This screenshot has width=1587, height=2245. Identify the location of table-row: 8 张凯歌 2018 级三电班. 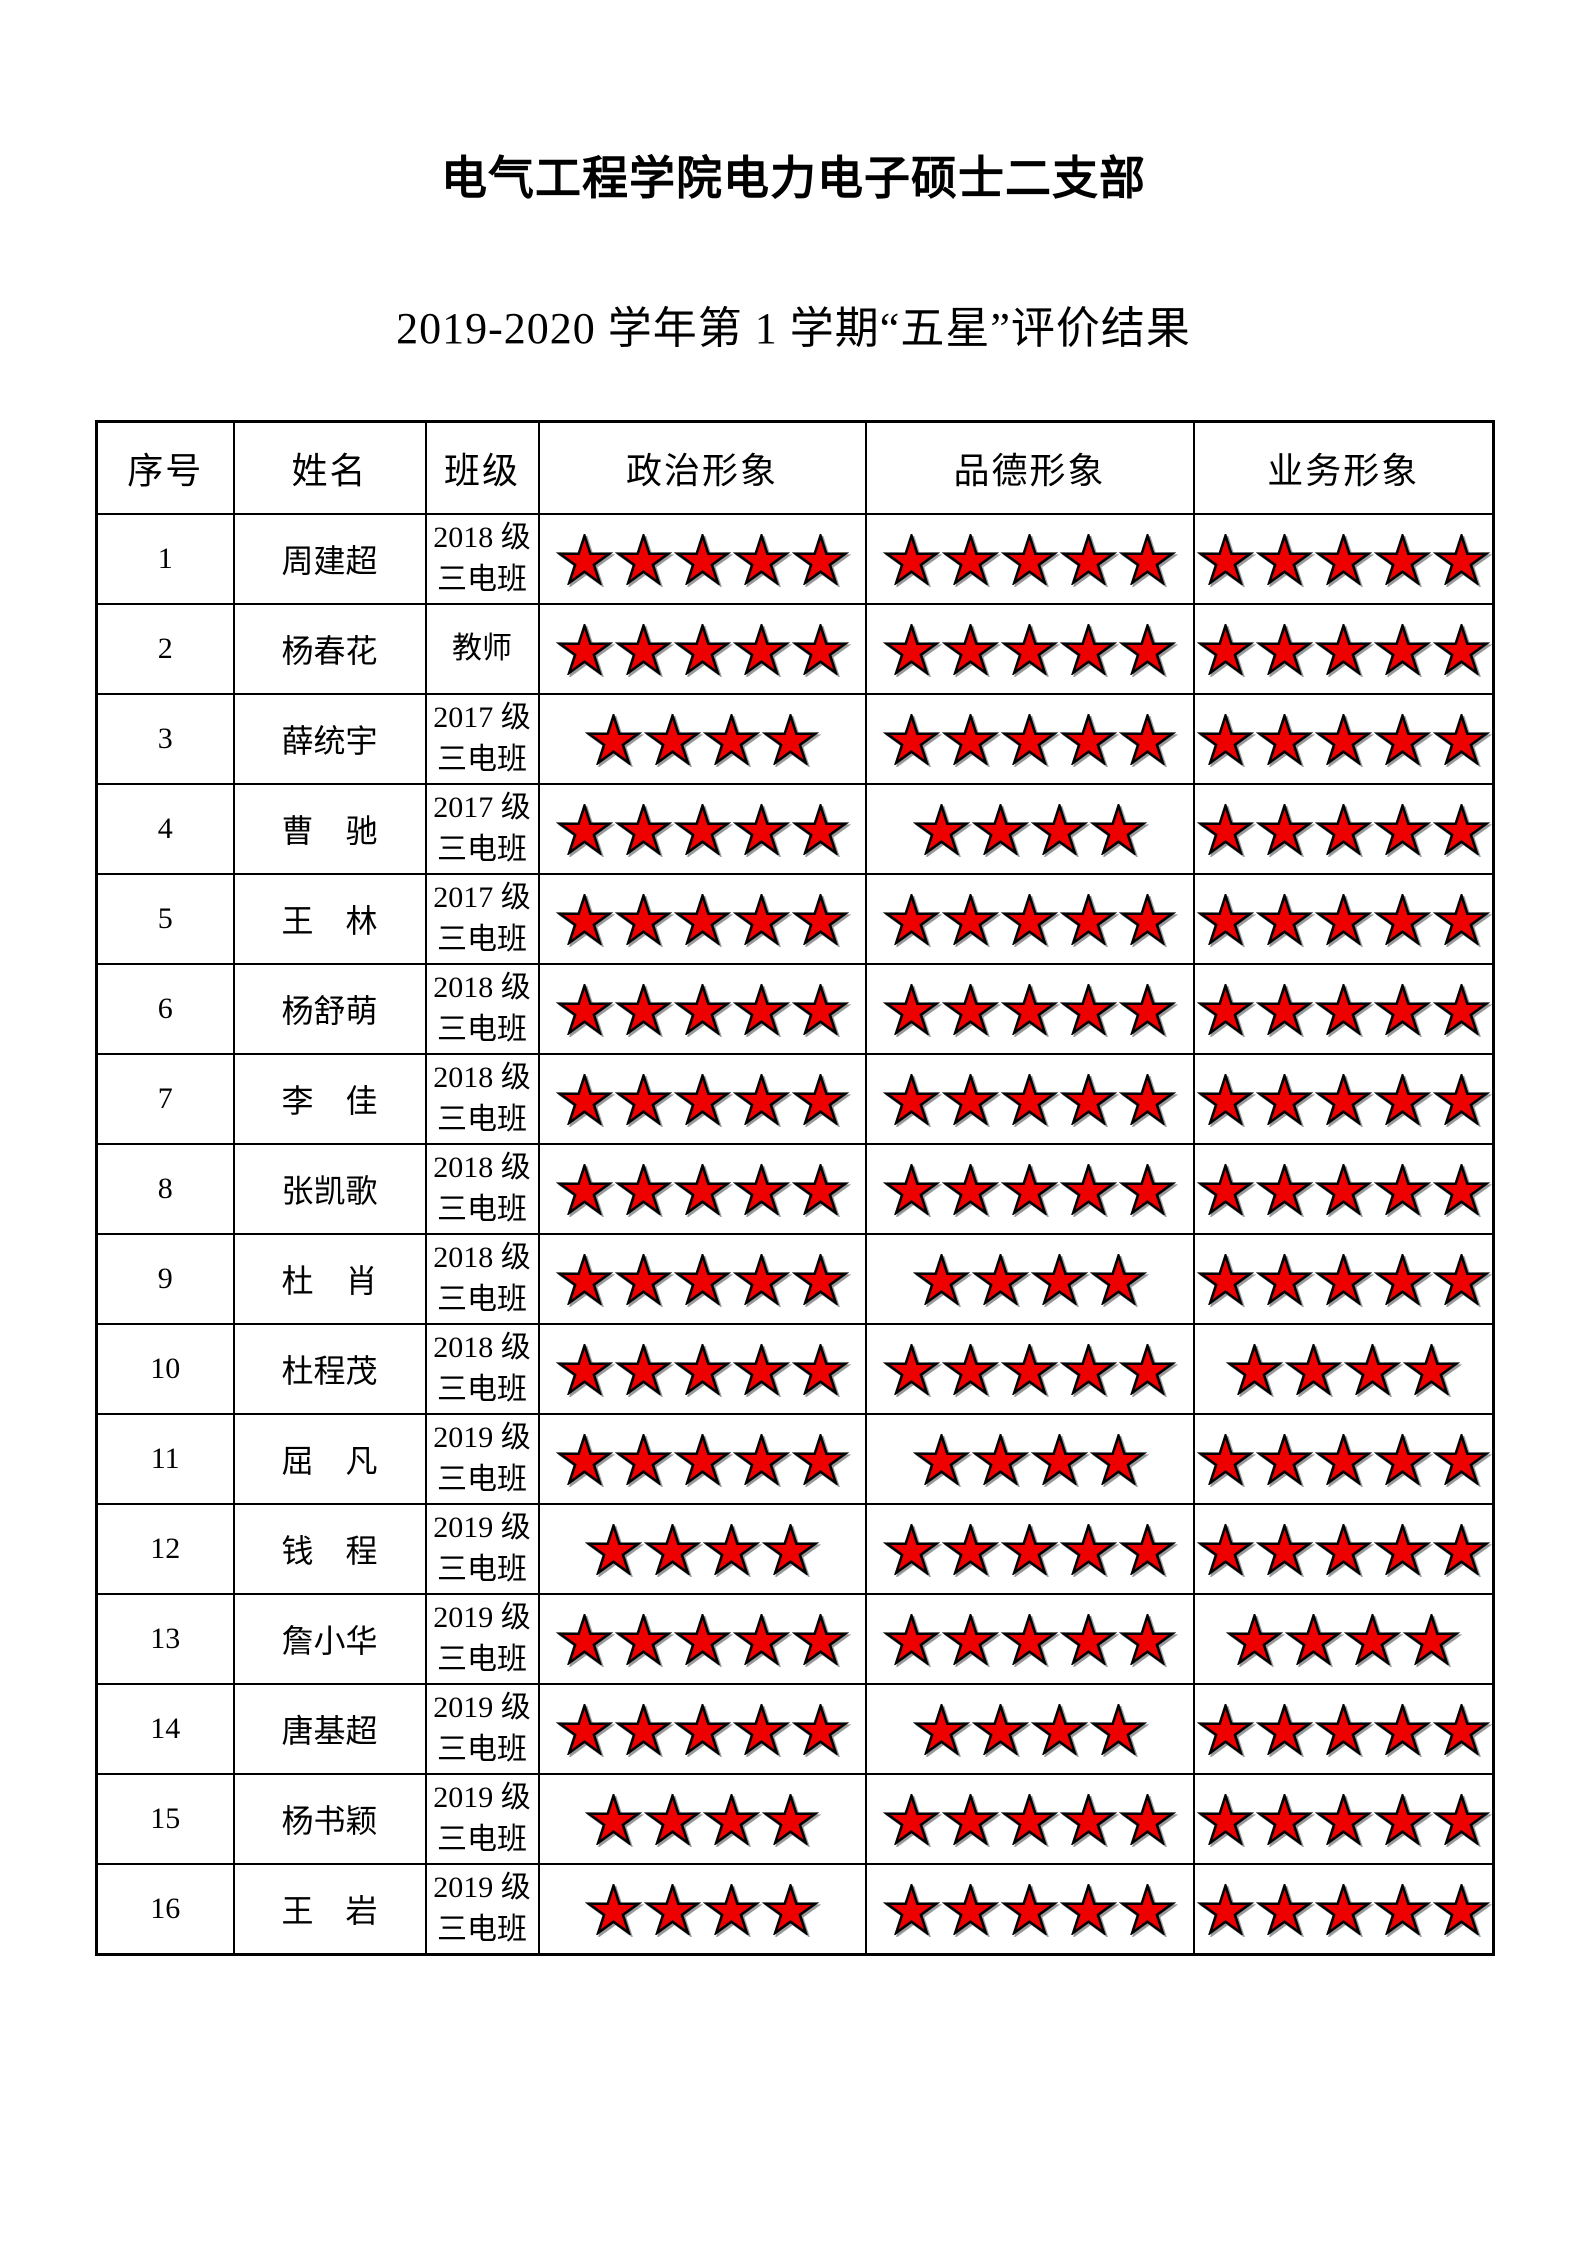
(795, 1189).